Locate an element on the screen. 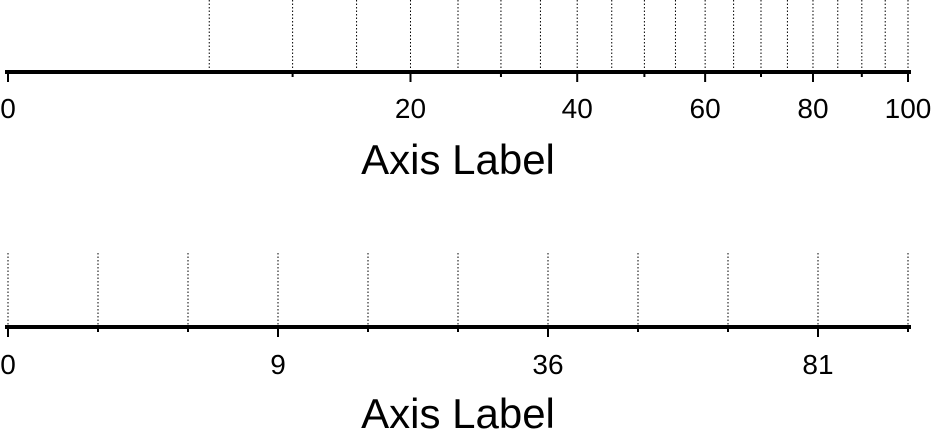 The image size is (934, 443). tick-label: 81 is located at coordinates (817, 364).